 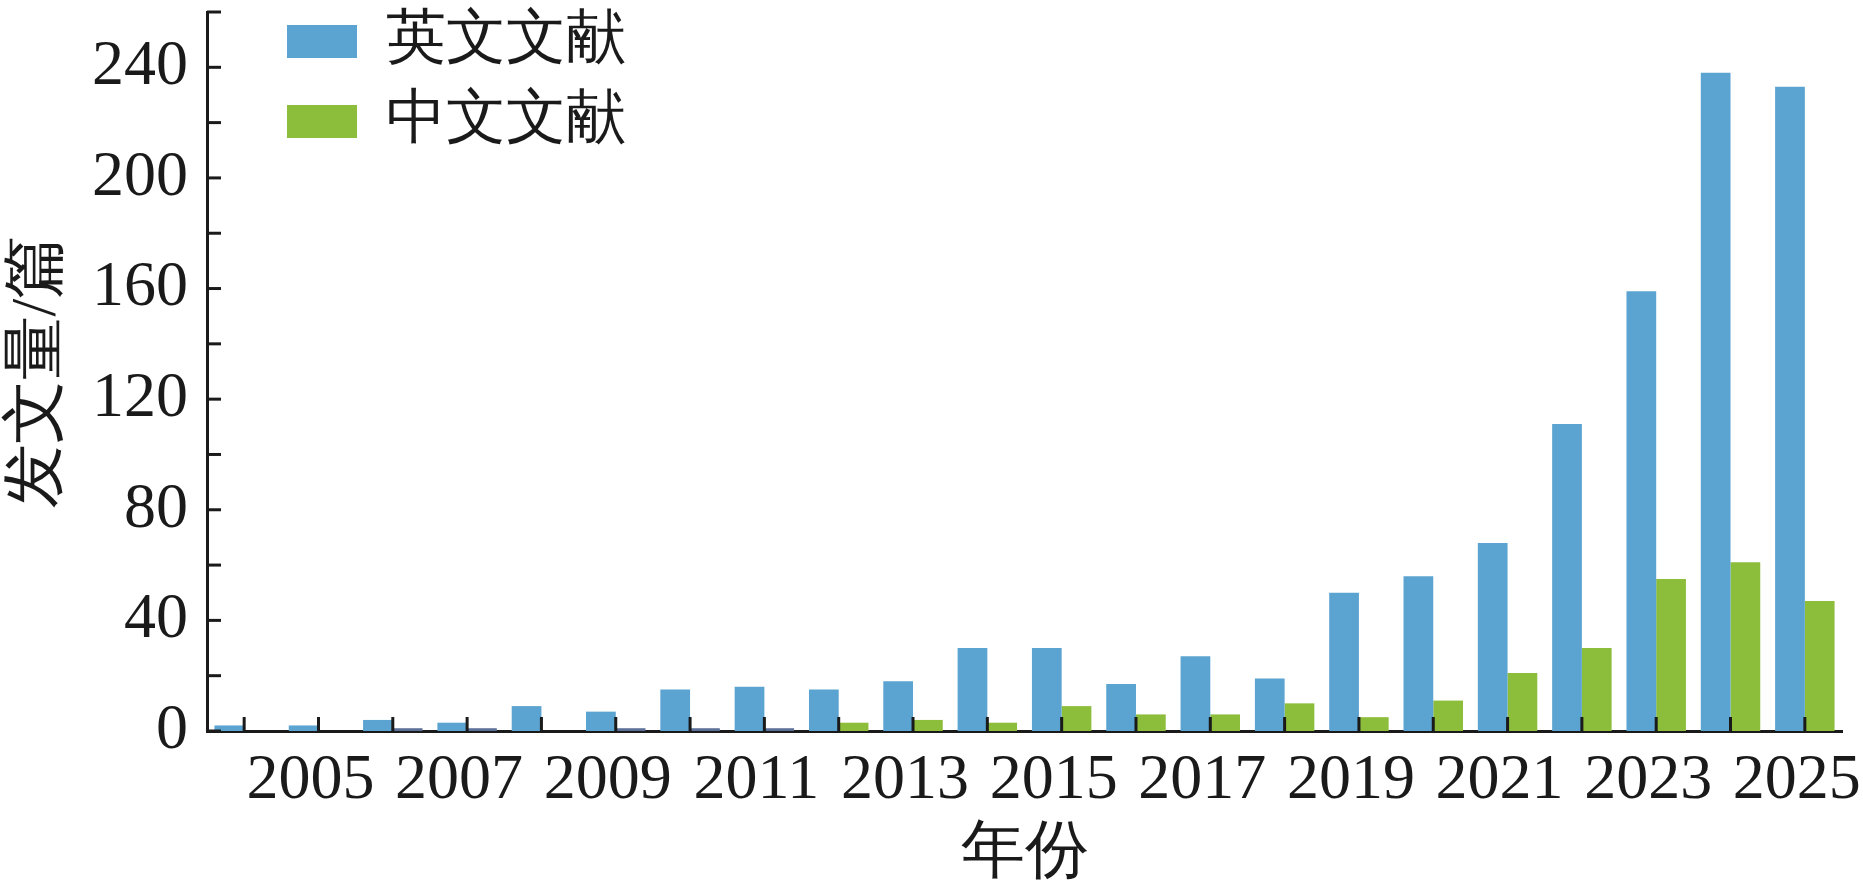 What do you see at coordinates (1796, 777) in the screenshot?
I see `x-tick-label: 2025` at bounding box center [1796, 777].